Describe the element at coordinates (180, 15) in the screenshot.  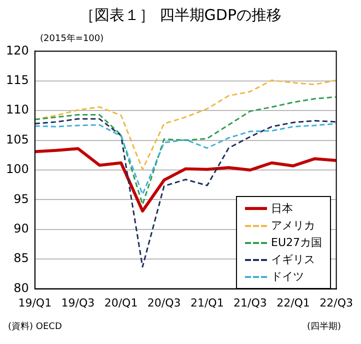
I see `chart-title: ［図表１］ 四半期GDPの推移` at that location.